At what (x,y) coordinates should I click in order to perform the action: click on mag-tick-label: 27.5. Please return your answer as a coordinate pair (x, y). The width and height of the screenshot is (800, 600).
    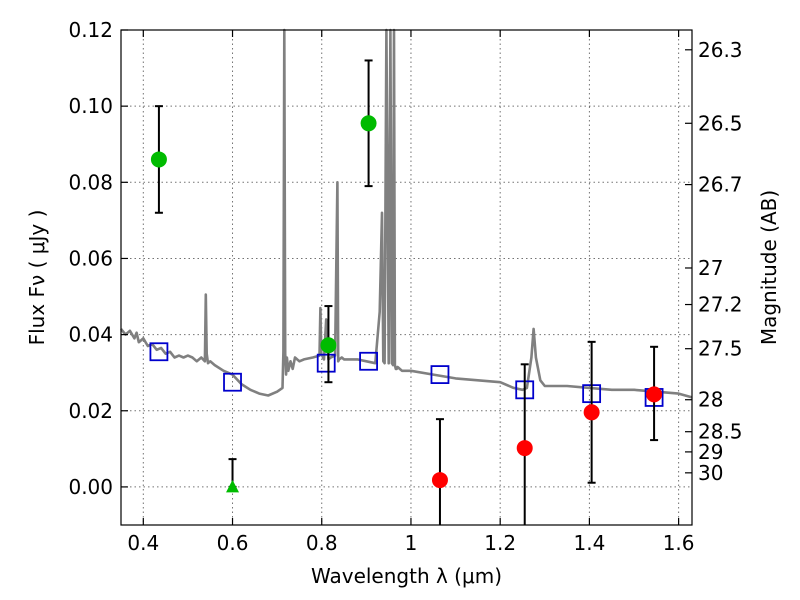
    Looking at the image, I should click on (720, 349).